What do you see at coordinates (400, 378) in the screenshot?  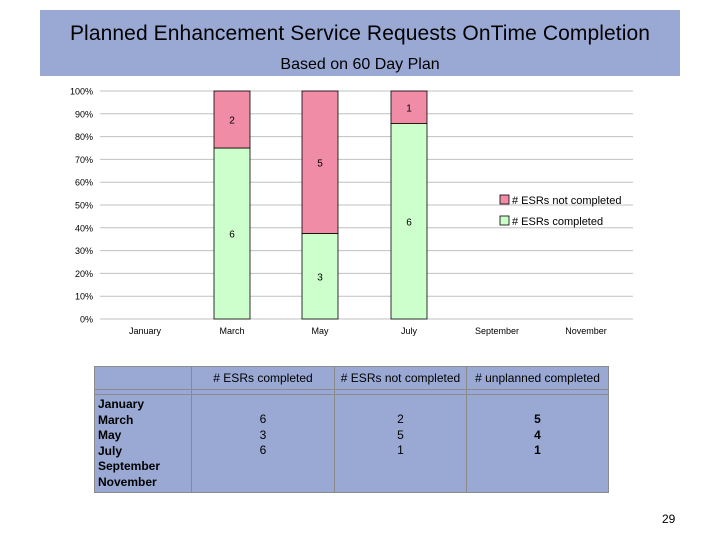 I see `header-not-completed: # ESRs not completed` at bounding box center [400, 378].